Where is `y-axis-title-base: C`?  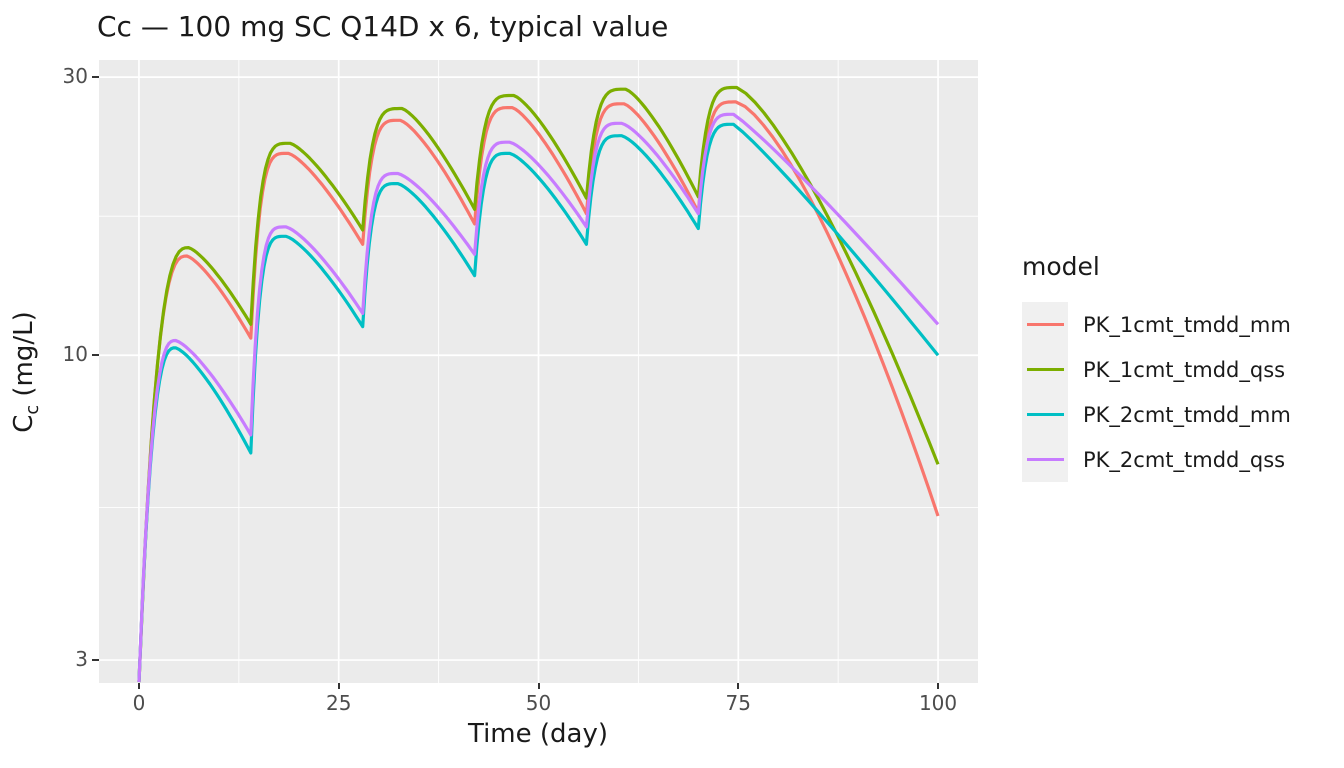 y-axis-title-base: C is located at coordinates (24, 423).